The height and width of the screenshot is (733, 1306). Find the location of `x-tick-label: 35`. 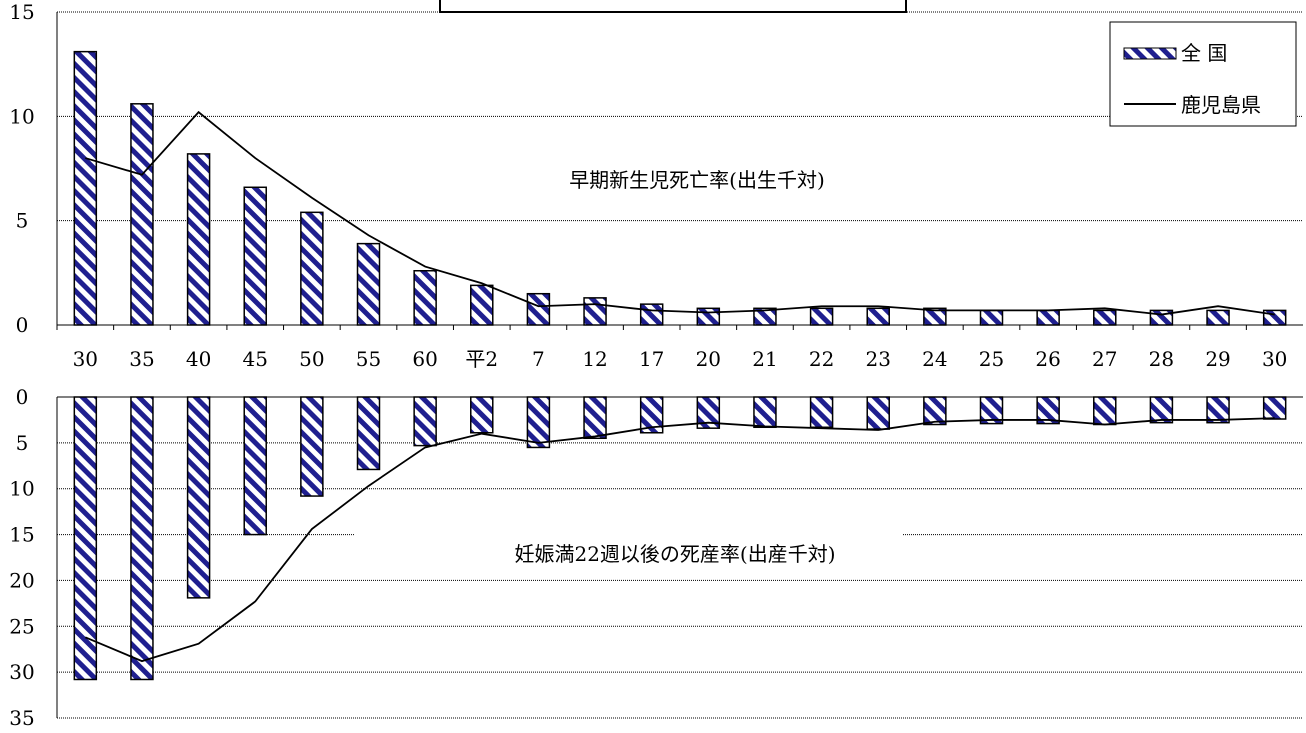

x-tick-label: 35 is located at coordinates (141, 359).